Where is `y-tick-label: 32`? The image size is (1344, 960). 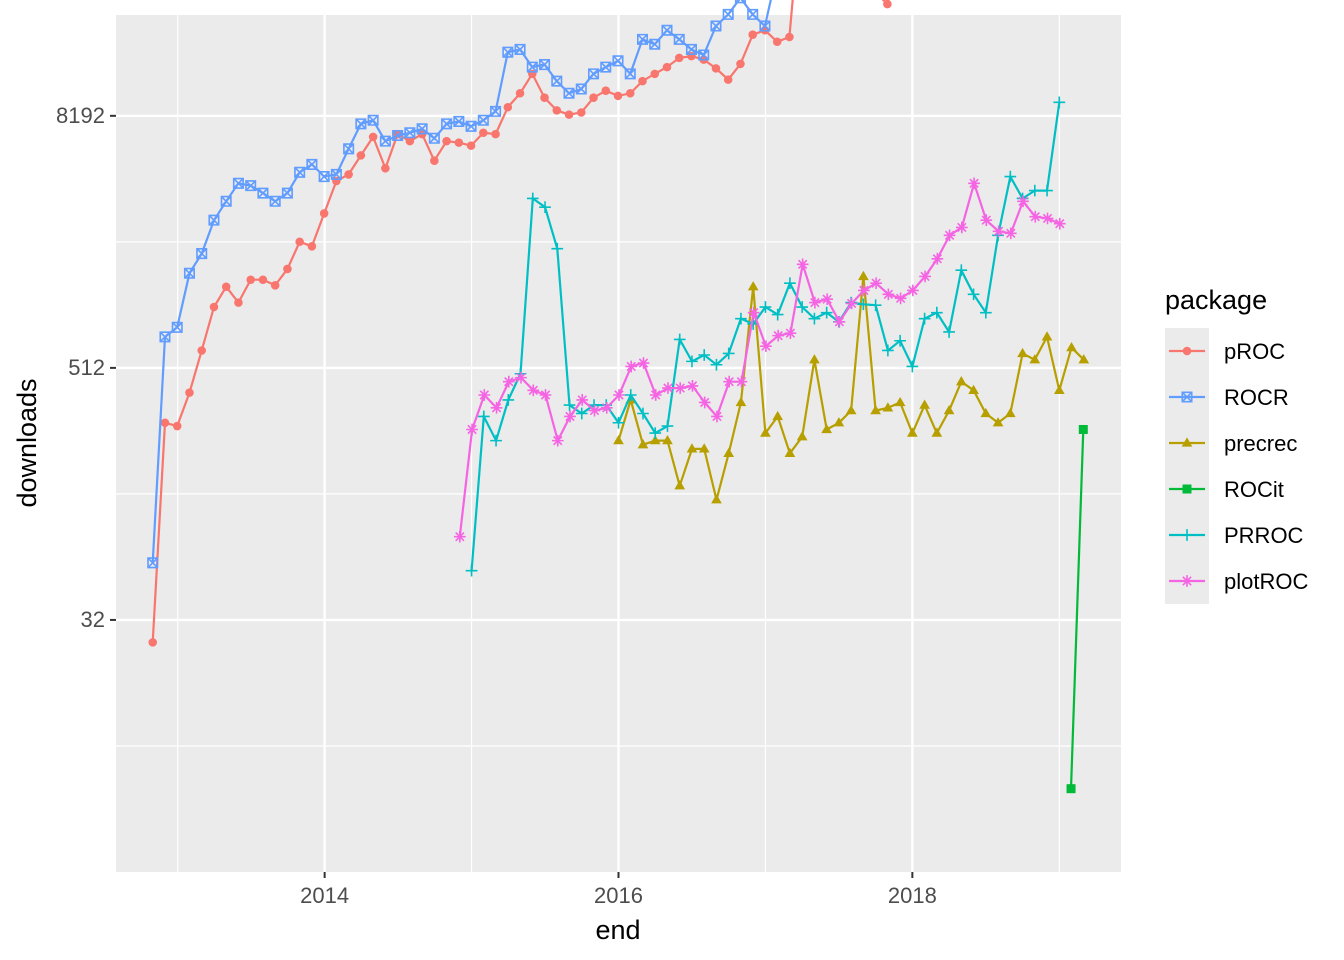 y-tick-label: 32 is located at coordinates (93, 619).